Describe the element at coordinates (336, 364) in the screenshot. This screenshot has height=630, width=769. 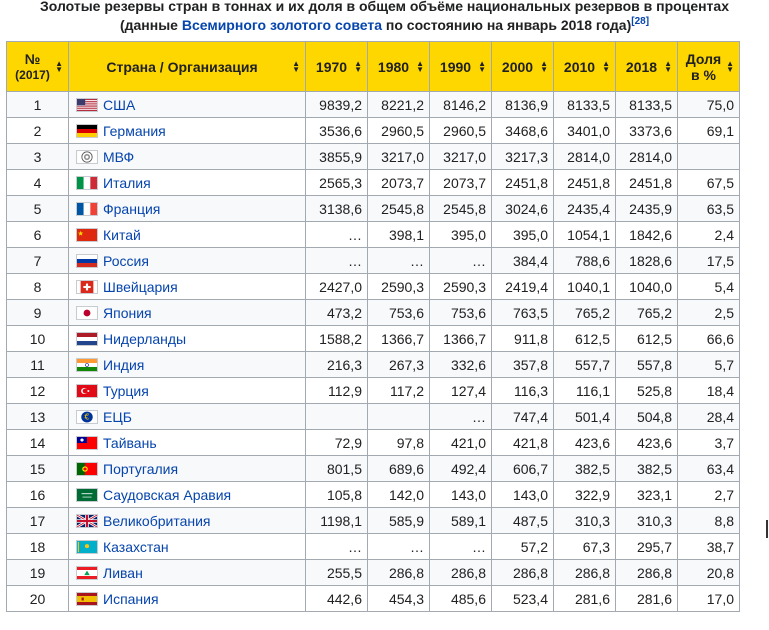
I see `value-cell-1970: 216,3` at that location.